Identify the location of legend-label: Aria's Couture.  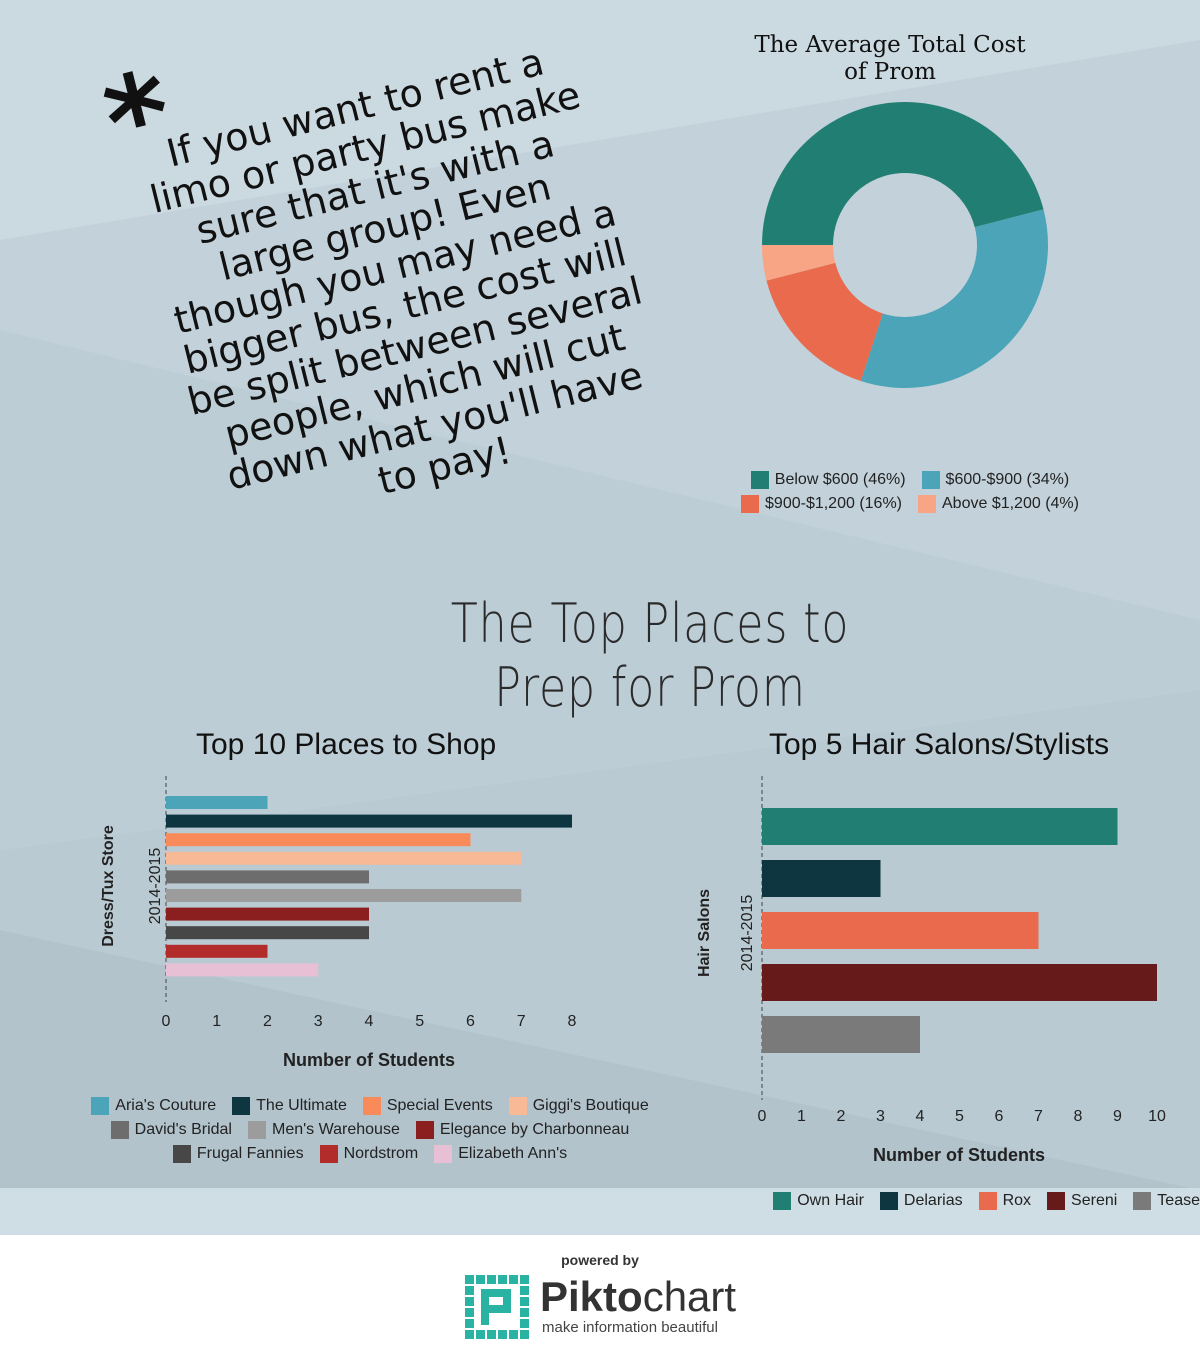
(166, 1105).